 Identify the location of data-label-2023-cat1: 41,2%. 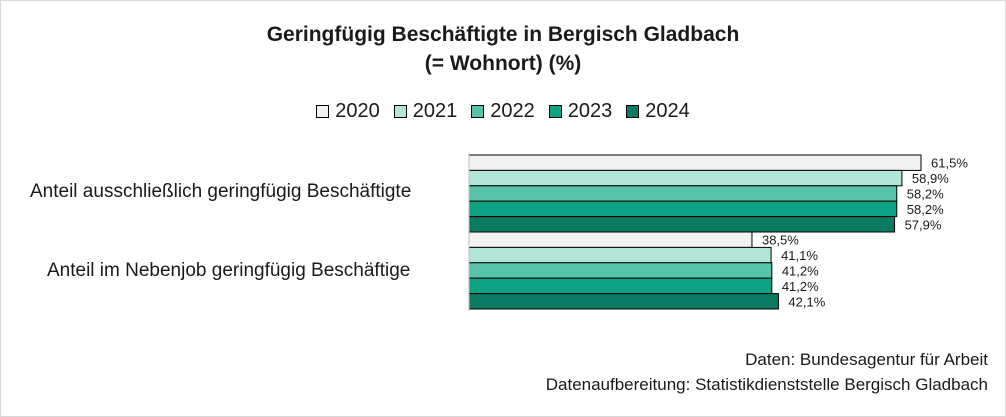
(800, 286).